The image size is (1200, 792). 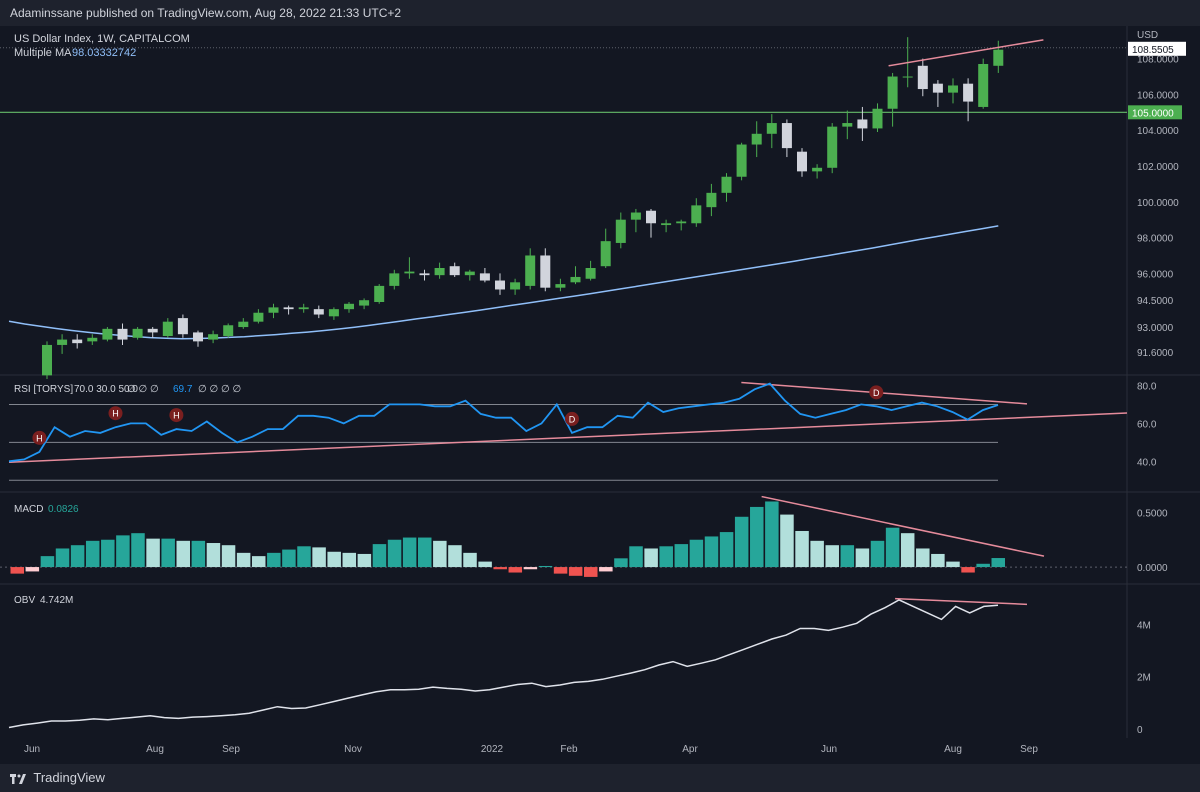 What do you see at coordinates (1158, 131) in the screenshot?
I see `price-tick-label: 104.0000` at bounding box center [1158, 131].